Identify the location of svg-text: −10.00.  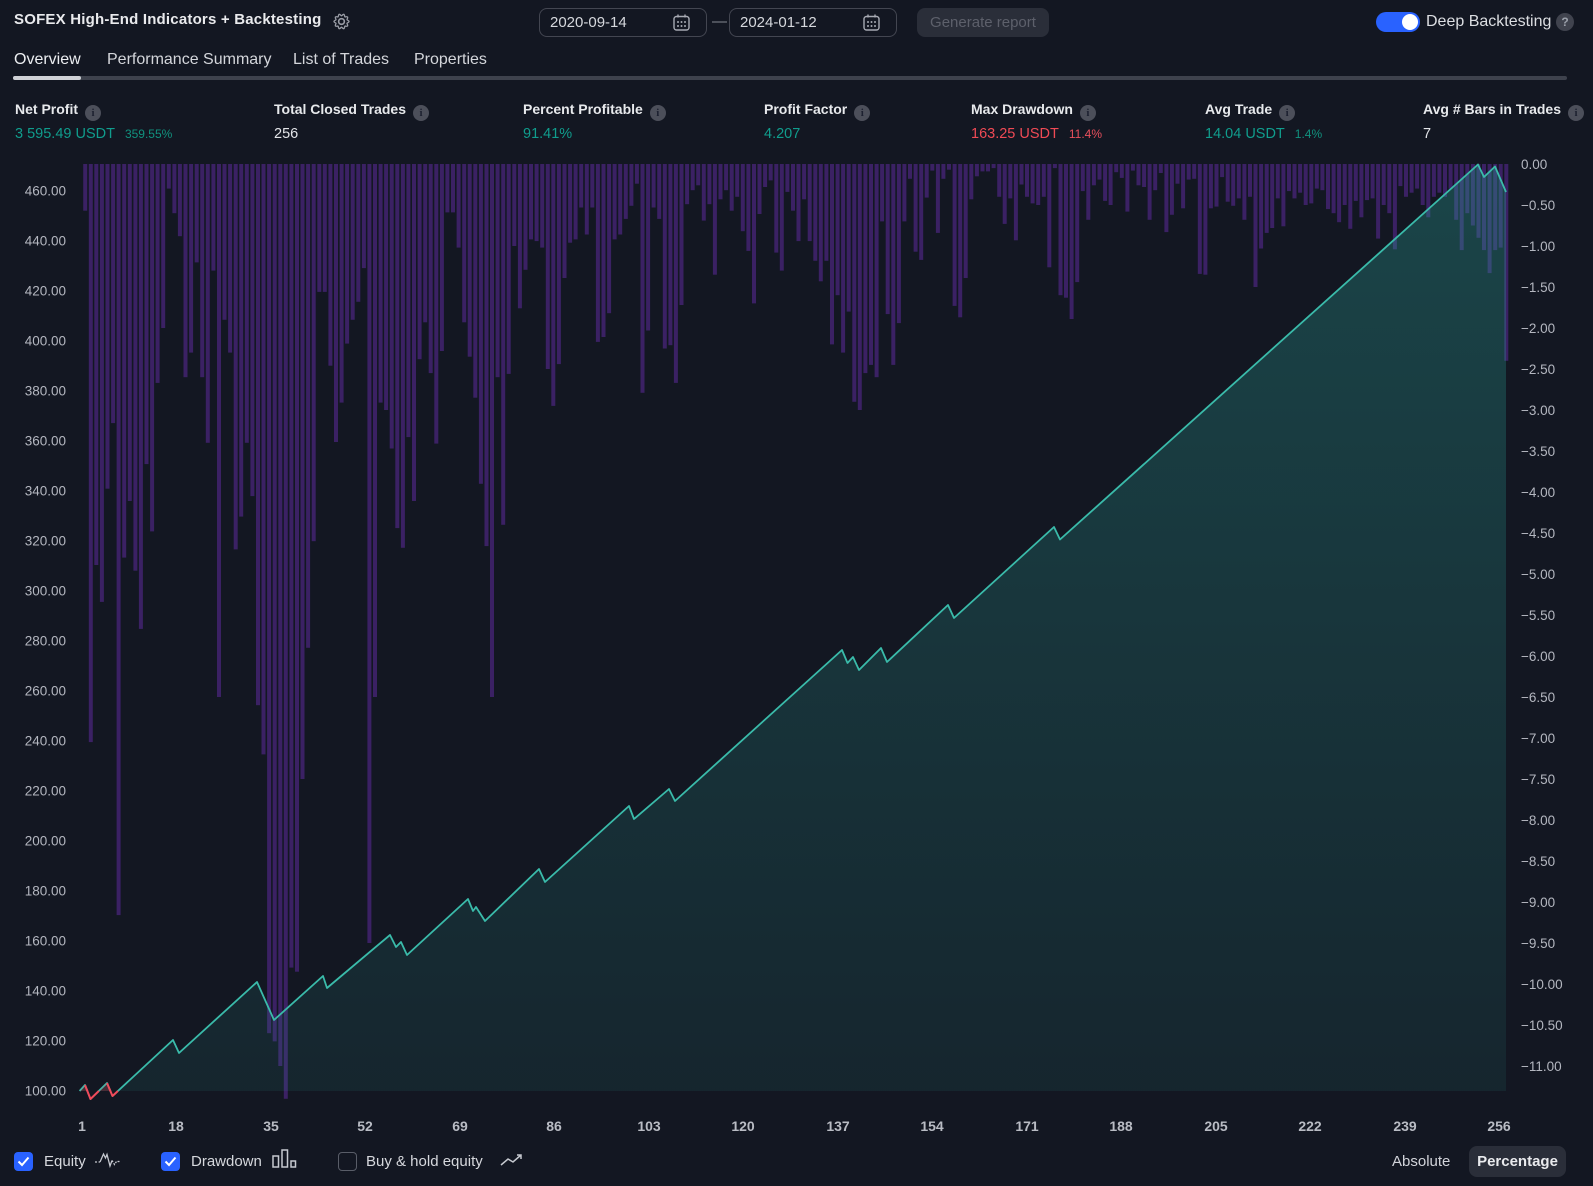
(1542, 984).